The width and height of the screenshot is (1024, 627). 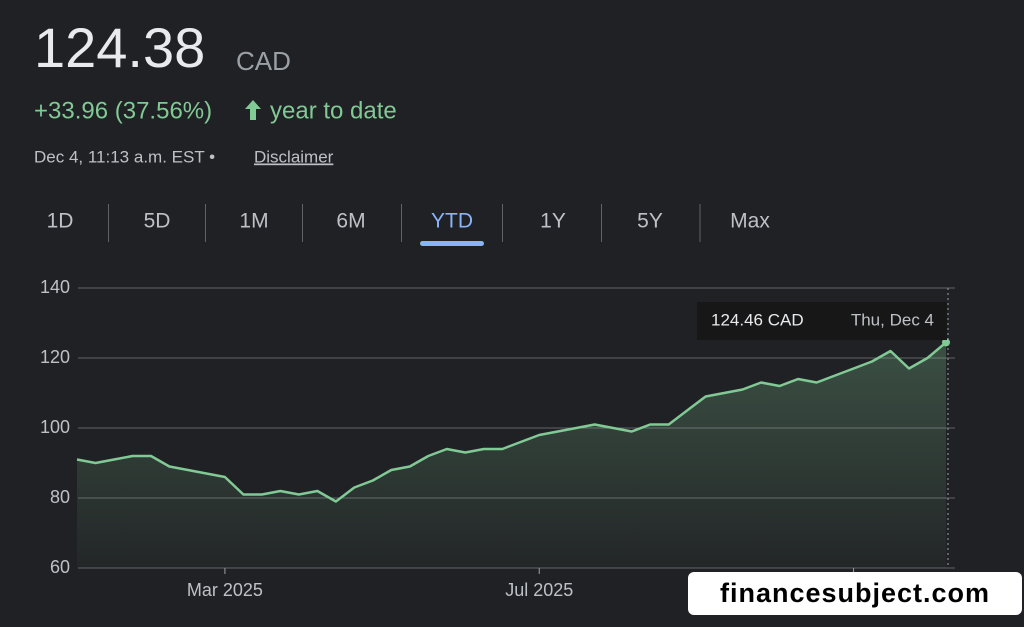 What do you see at coordinates (333, 110) in the screenshot?
I see `period: year to date` at bounding box center [333, 110].